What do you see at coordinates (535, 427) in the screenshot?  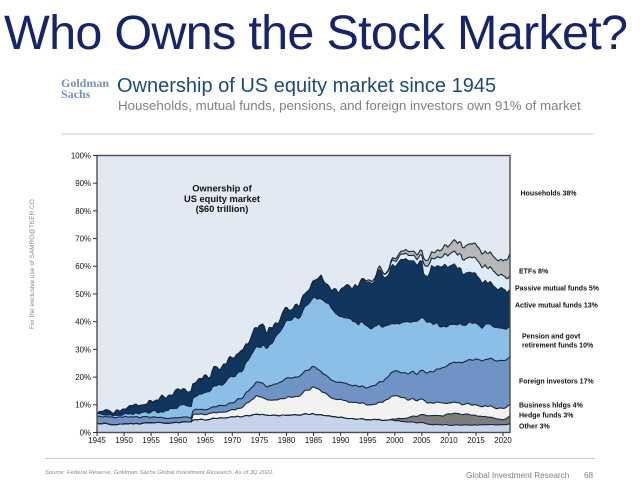 I see `svg-text: Other 3%` at bounding box center [535, 427].